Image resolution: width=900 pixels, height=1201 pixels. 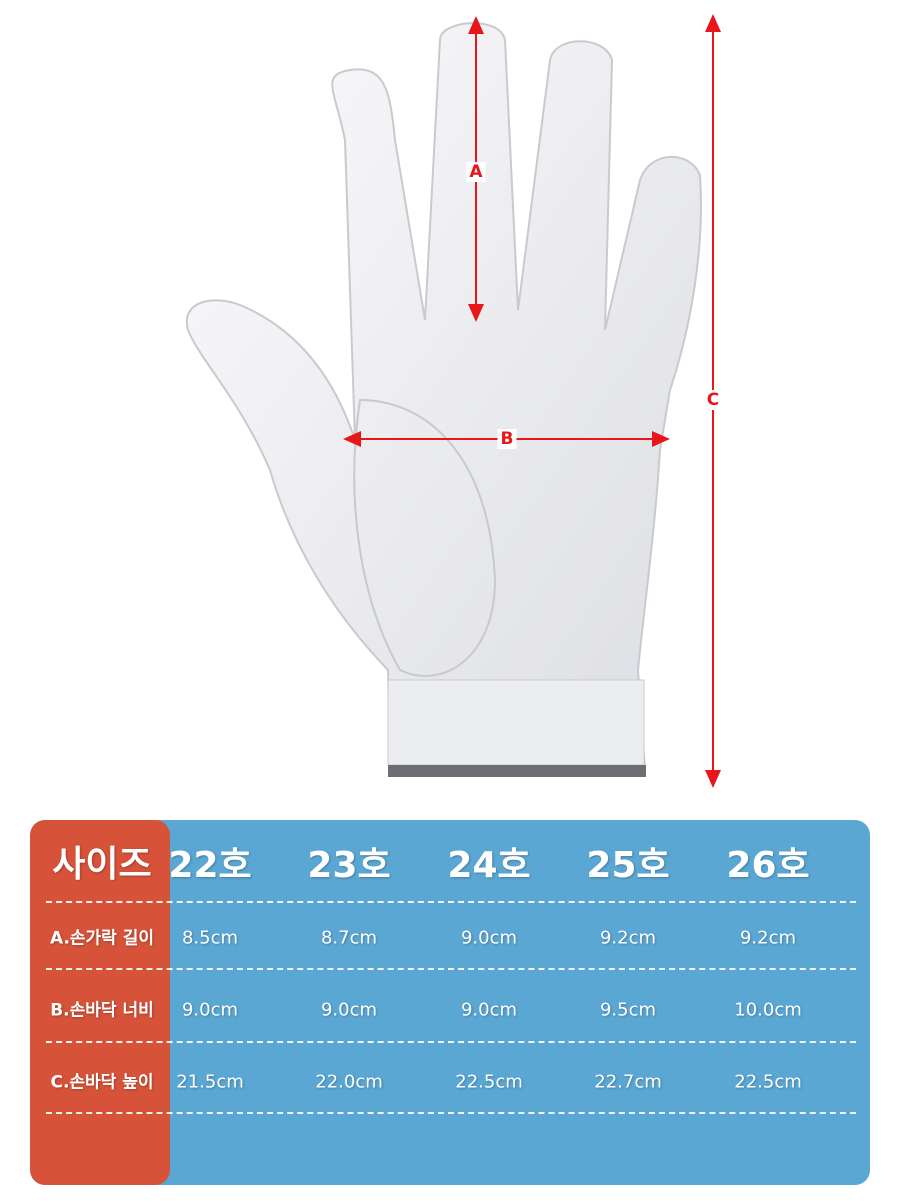 I want to click on size-label-column, so click(x=100, y=1002).